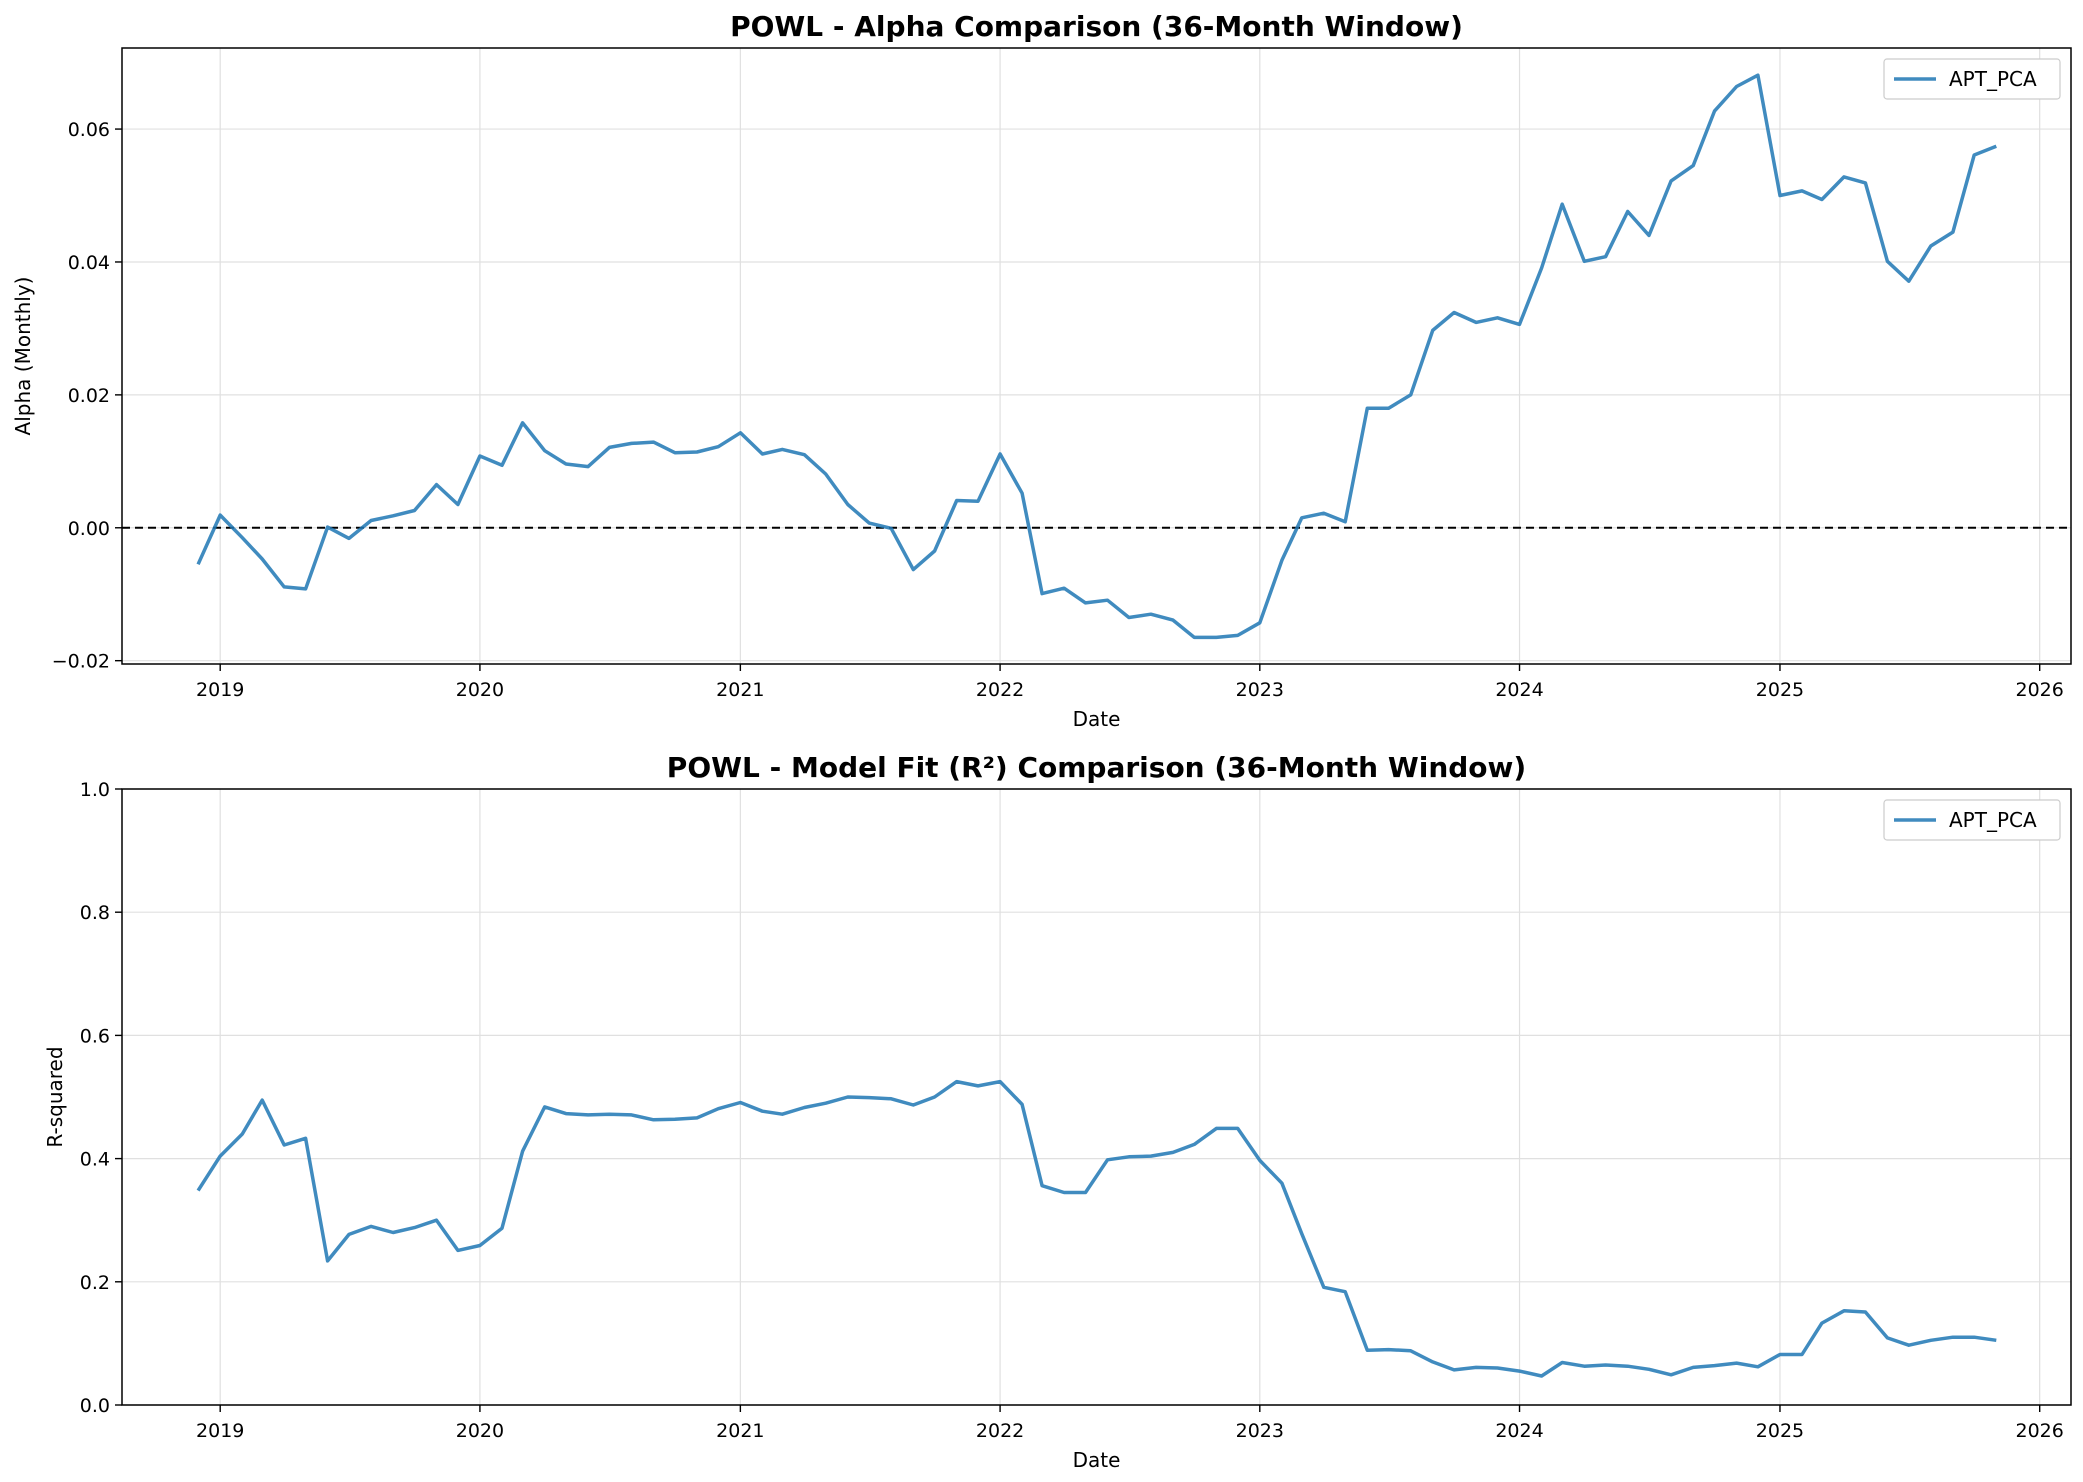  What do you see at coordinates (480, 1431) in the screenshot?
I see `rsquared-x-tick-label: 2020` at bounding box center [480, 1431].